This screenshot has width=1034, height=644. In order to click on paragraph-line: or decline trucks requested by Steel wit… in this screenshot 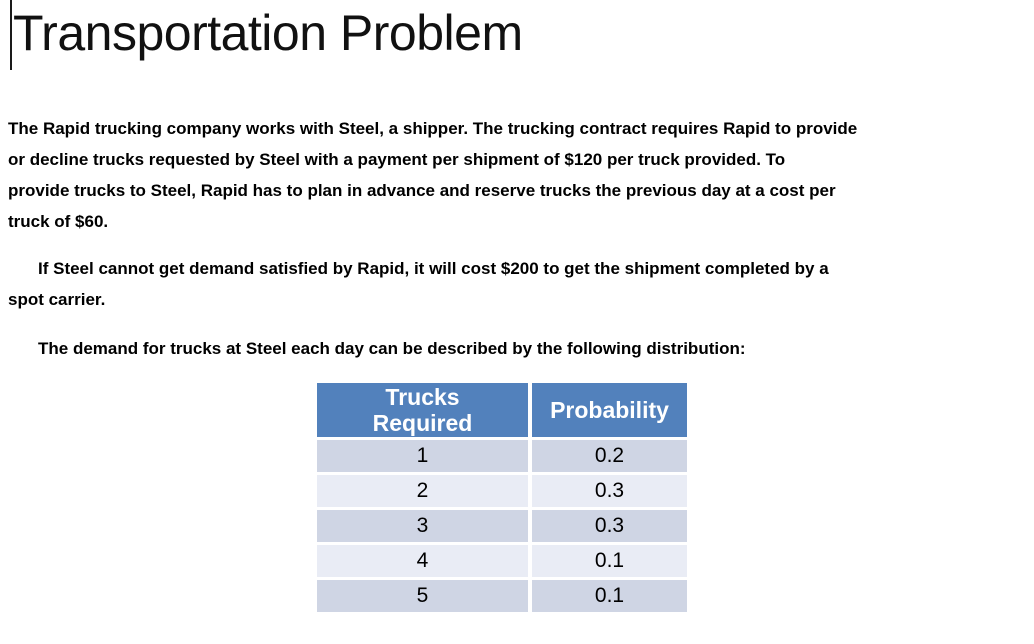, I will do `click(397, 159)`.